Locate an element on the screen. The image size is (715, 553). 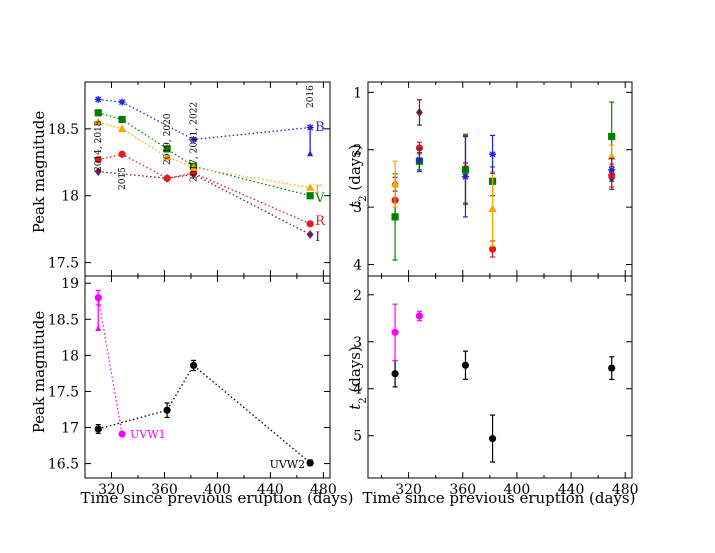
ylabel-top-right-unit: (days) is located at coordinates (355, 169).